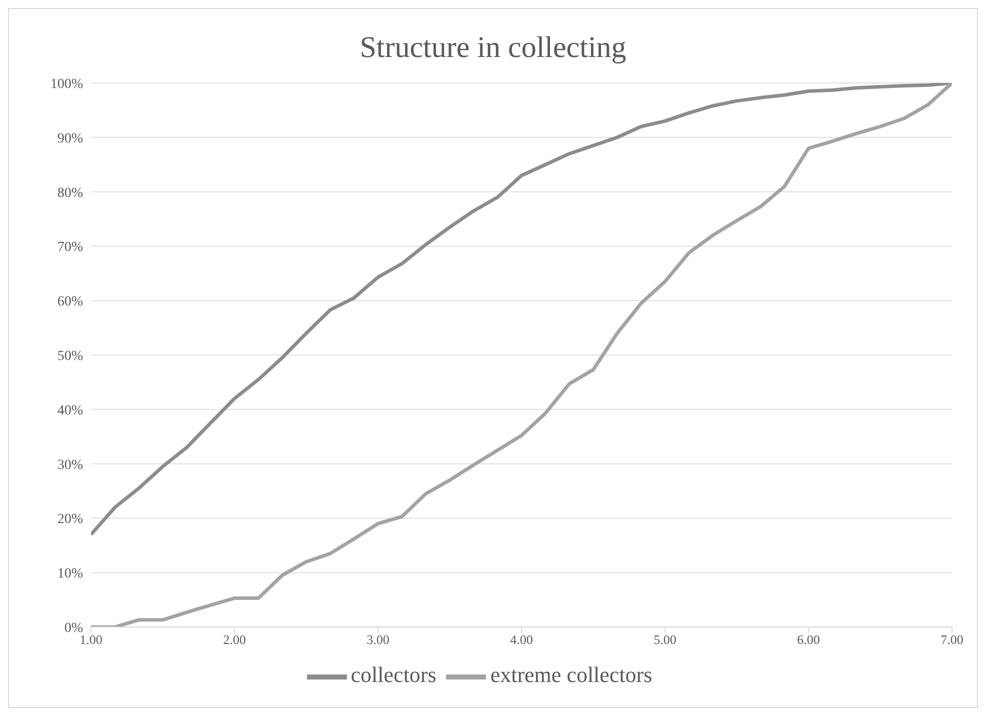 The height and width of the screenshot is (719, 986). Describe the element at coordinates (70, 574) in the screenshot. I see `y-tick-label: 10%` at that location.